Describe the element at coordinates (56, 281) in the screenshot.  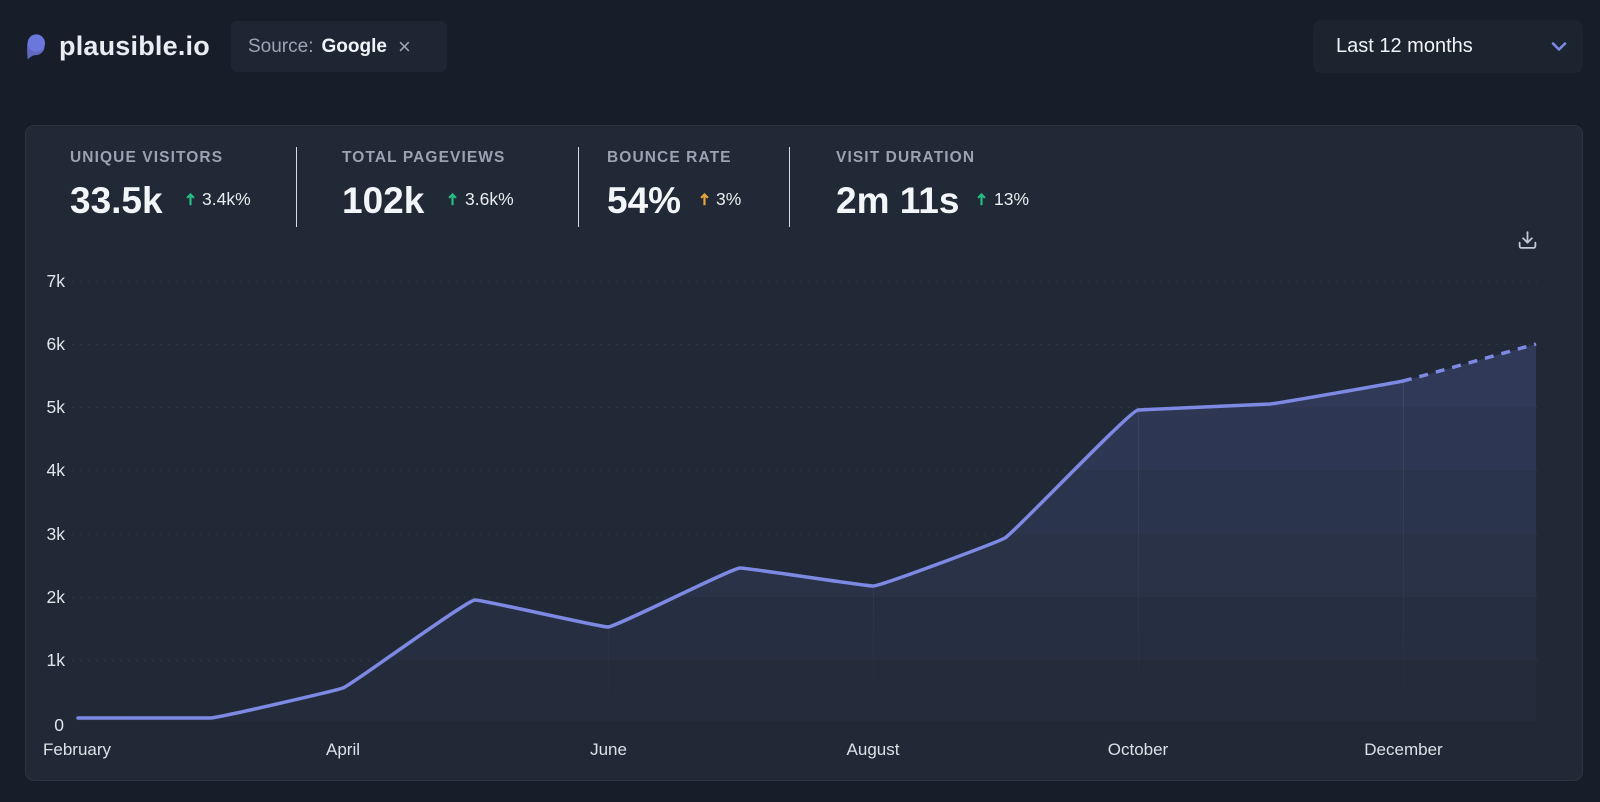
I see `svg-text: 7k` at that location.